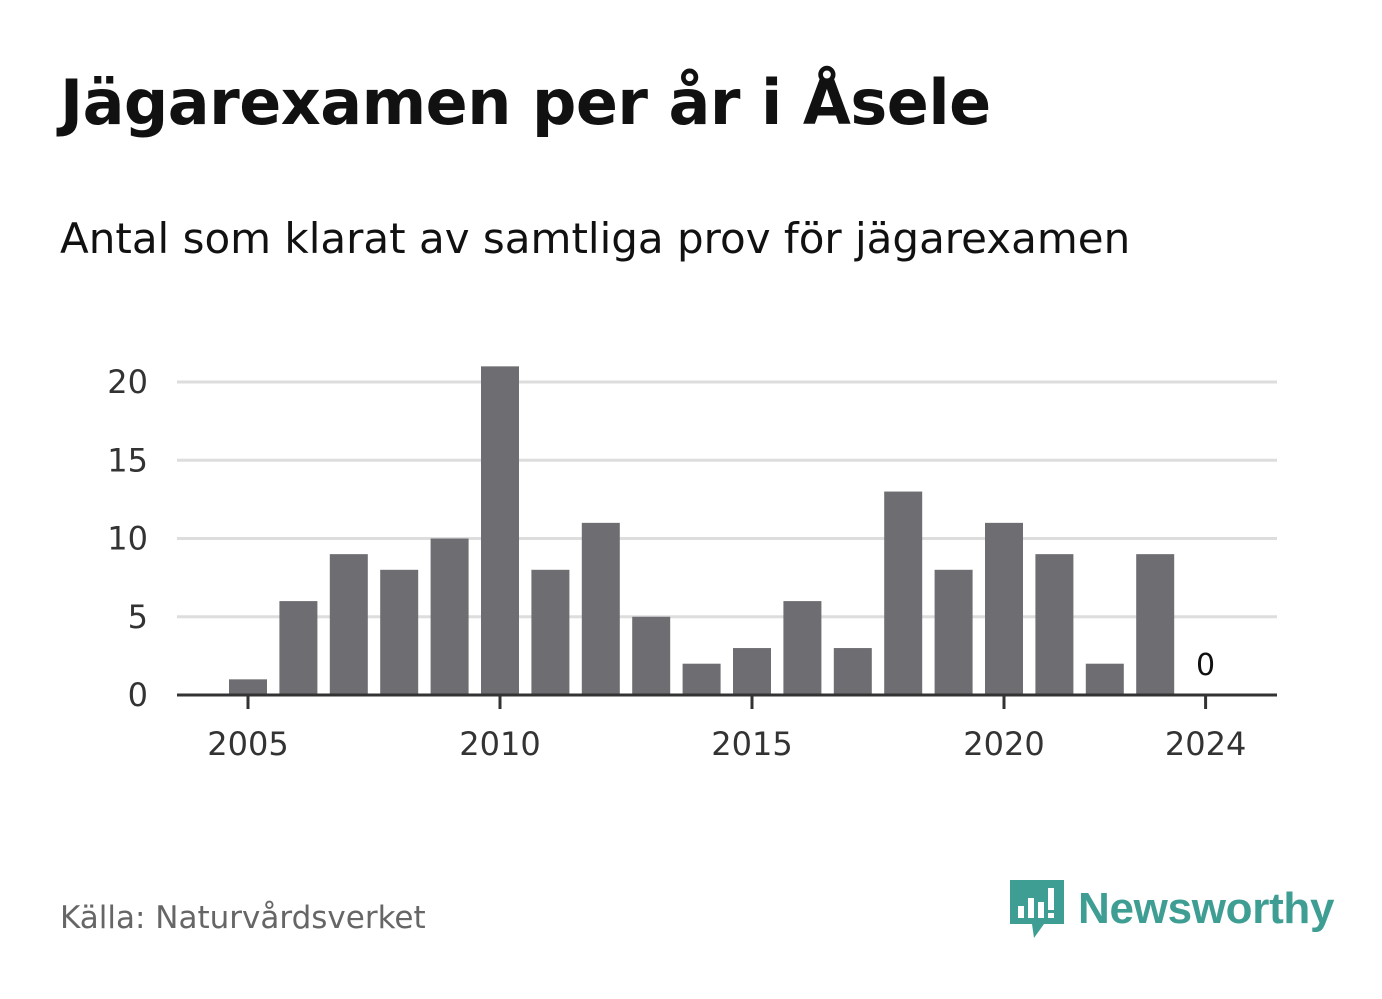  Describe the element at coordinates (499, 744) in the screenshot. I see `x-tick-label: 2010` at that location.